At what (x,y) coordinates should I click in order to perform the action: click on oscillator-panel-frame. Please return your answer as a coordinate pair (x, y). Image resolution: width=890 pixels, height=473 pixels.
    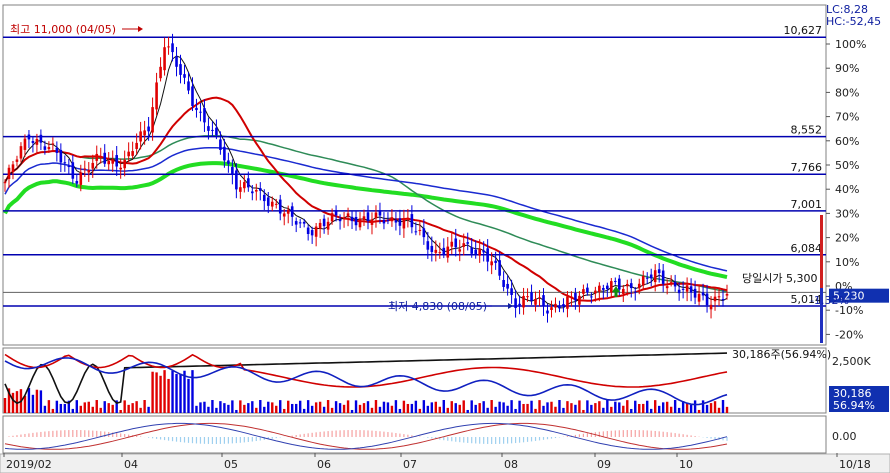
    Looking at the image, I should click on (414, 434).